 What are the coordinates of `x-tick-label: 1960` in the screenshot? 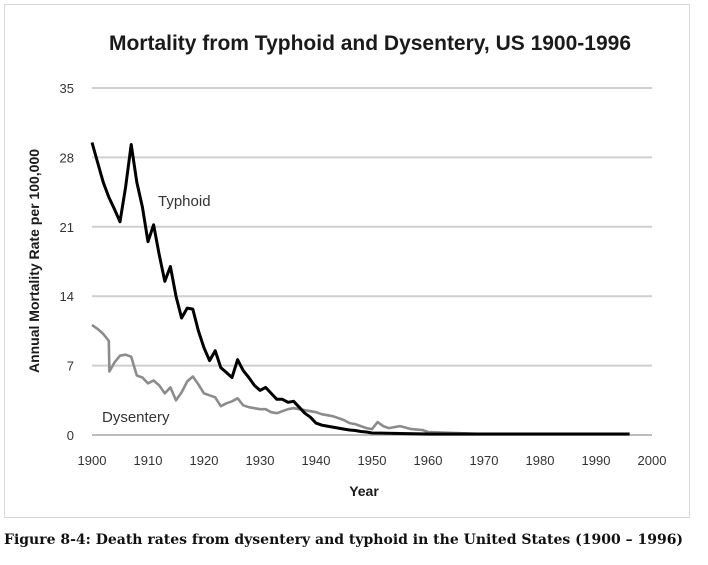 It's located at (428, 460).